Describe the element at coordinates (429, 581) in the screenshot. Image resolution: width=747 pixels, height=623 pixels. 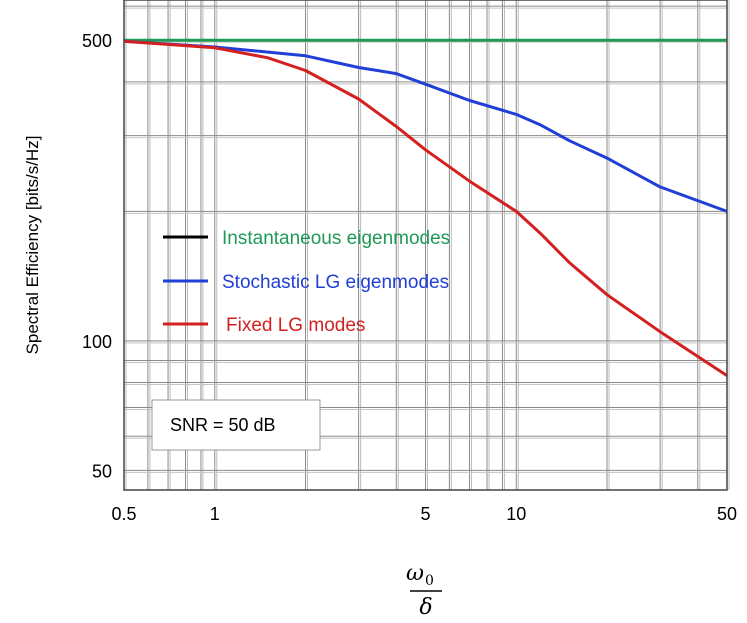
I see `x-label-numerator-sub: 0` at that location.